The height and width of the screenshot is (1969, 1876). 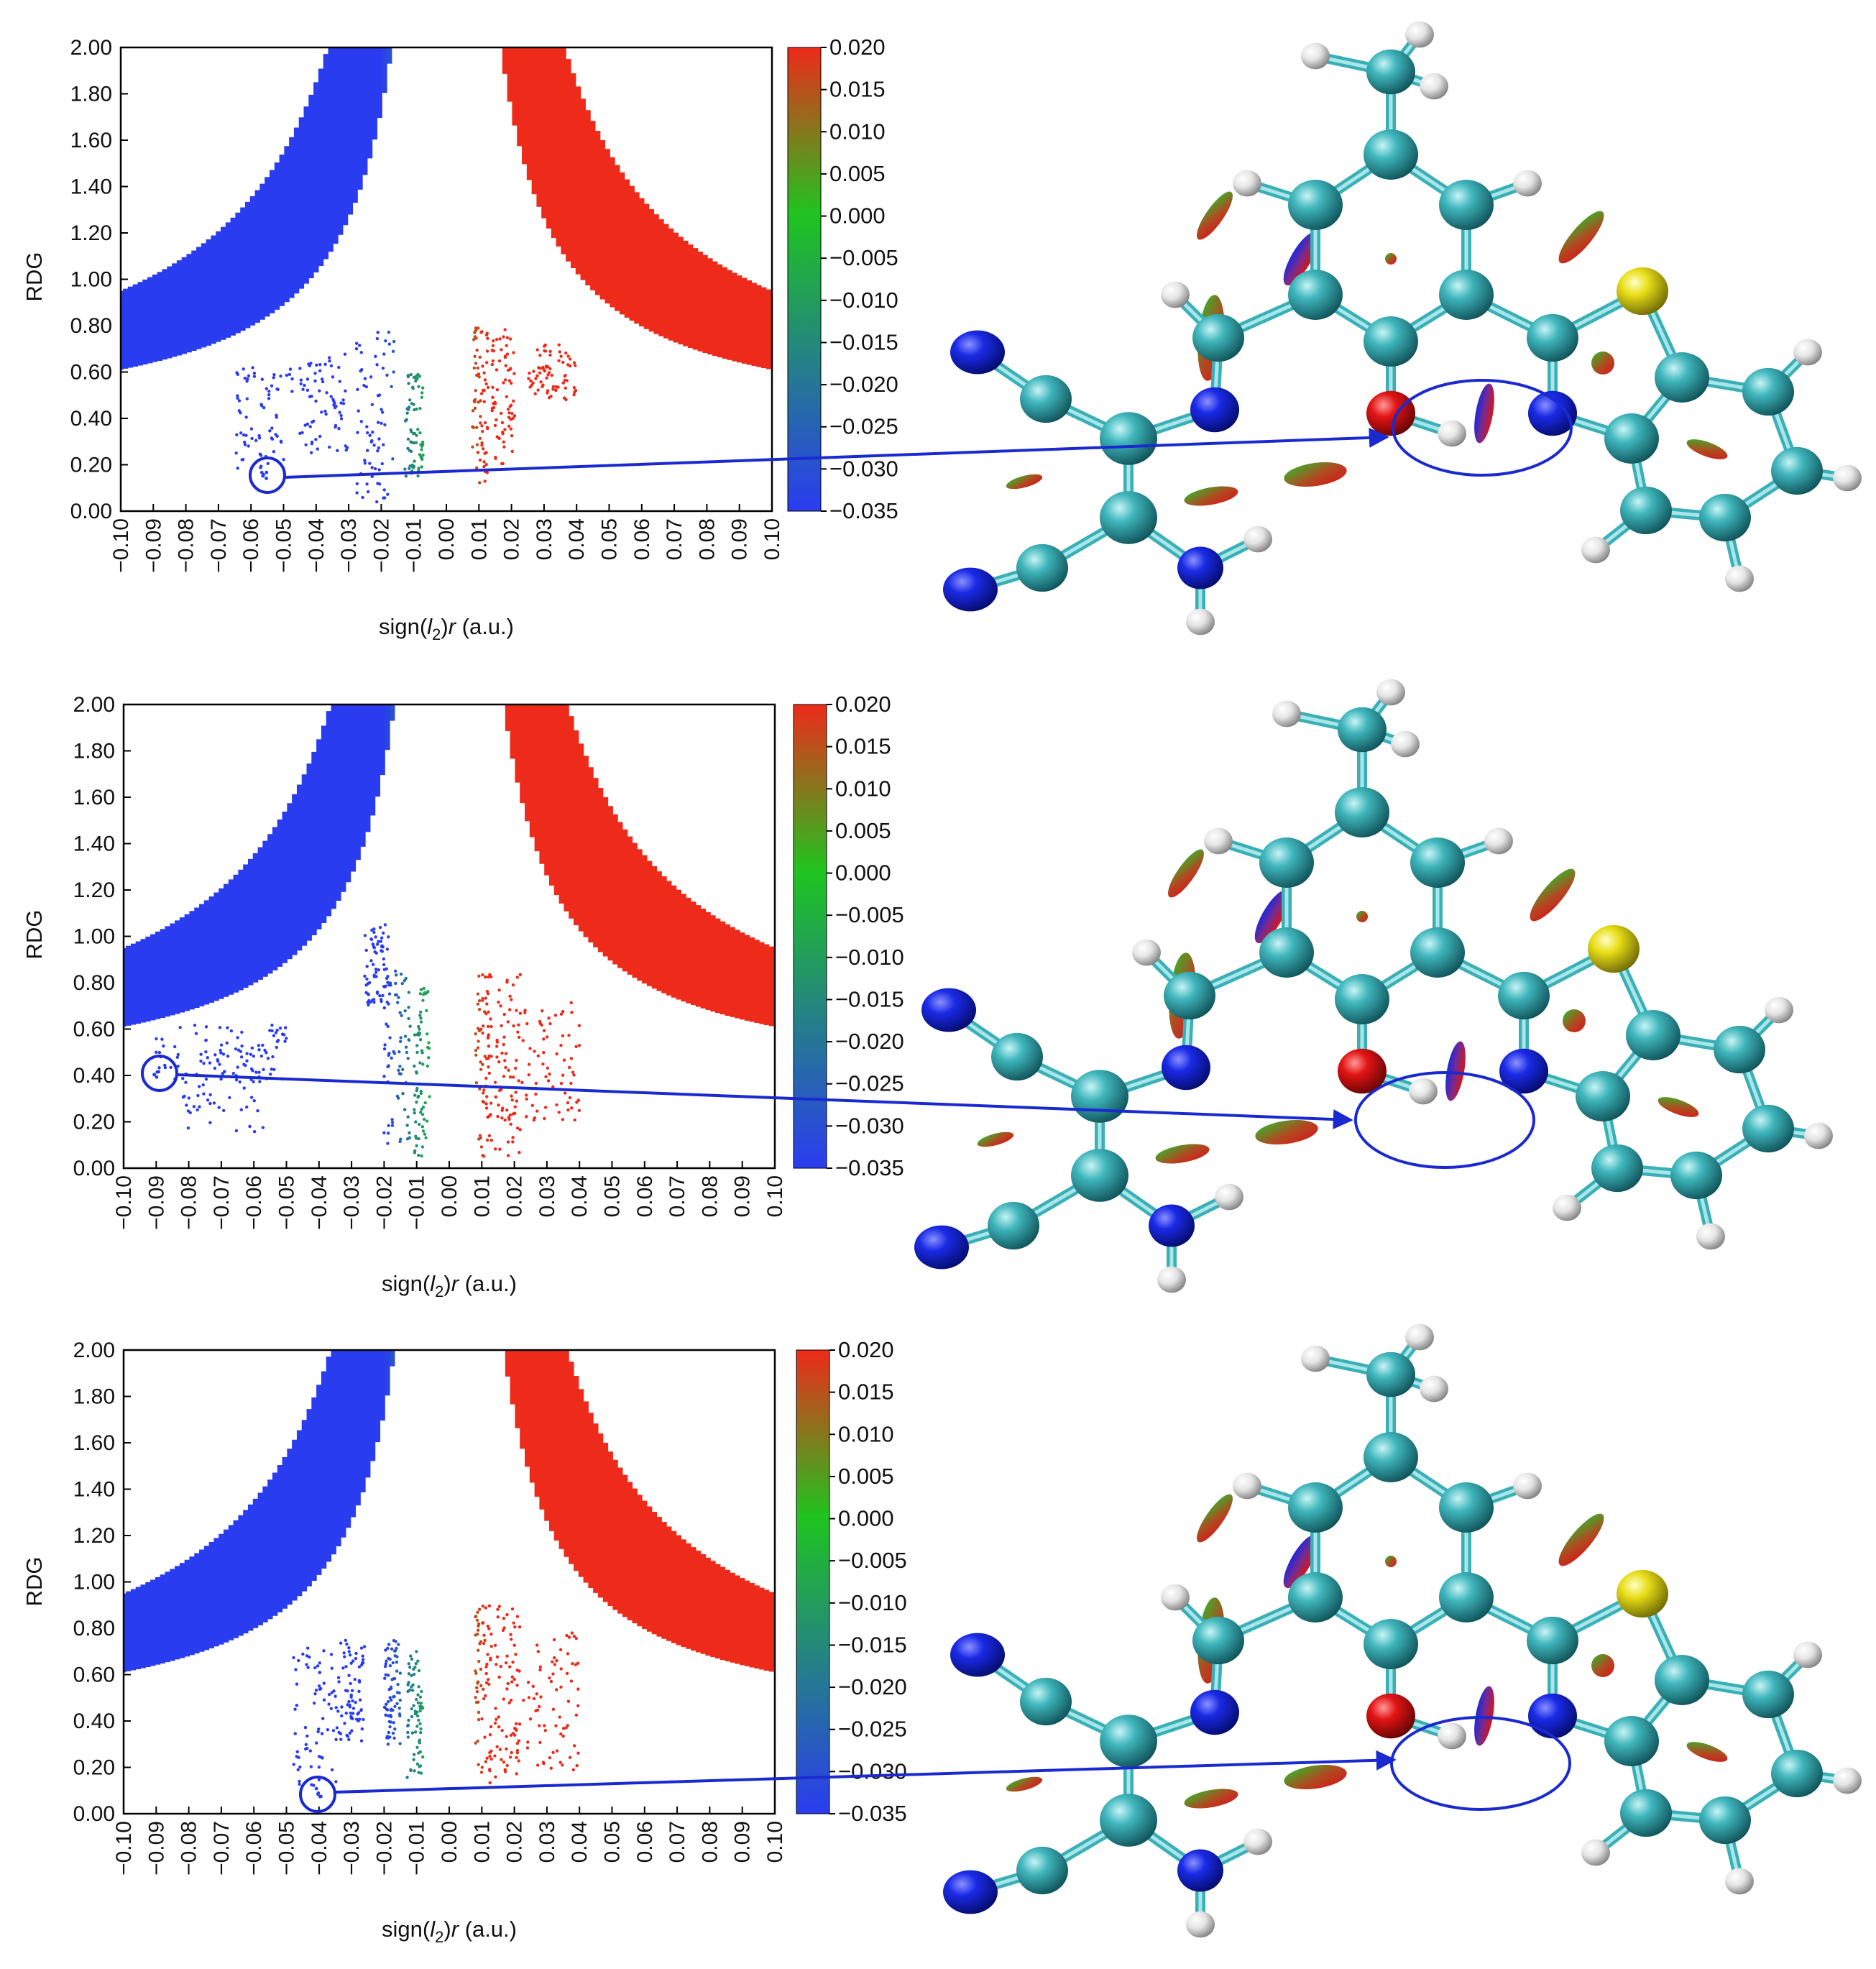 I want to click on y-tick-label: 0.80, so click(x=94, y=983).